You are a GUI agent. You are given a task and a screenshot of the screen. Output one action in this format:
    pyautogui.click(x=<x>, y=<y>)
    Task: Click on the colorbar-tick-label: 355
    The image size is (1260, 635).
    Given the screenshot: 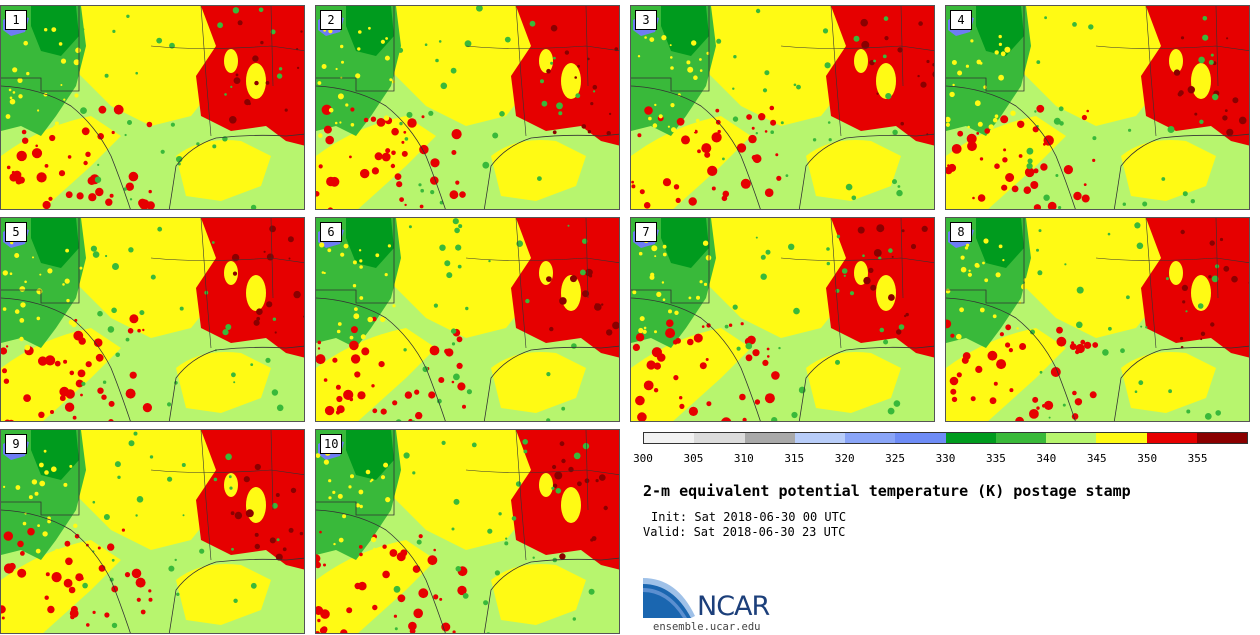 What is the action you would take?
    pyautogui.click(x=1197, y=458)
    